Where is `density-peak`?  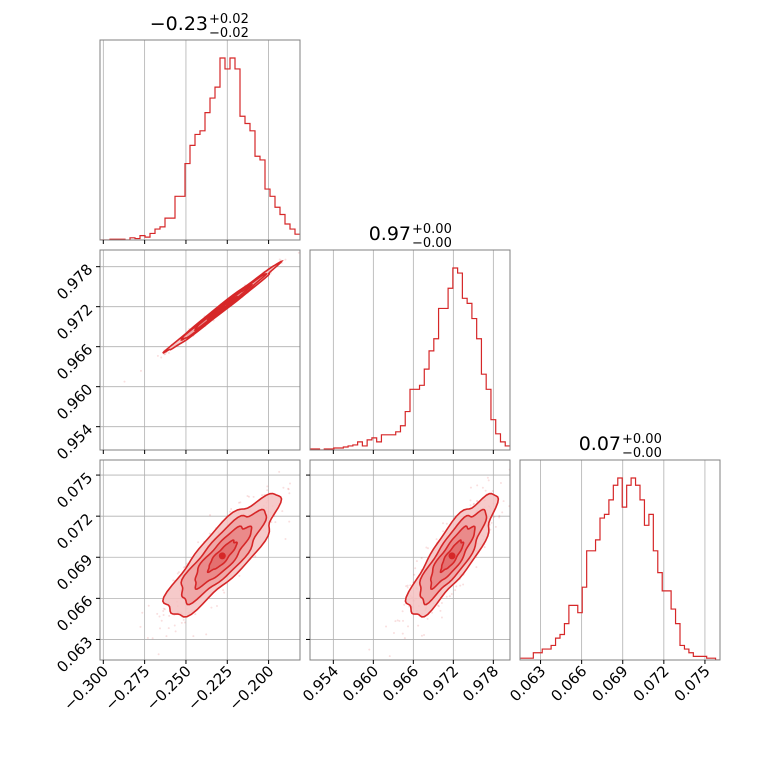 density-peak is located at coordinates (222, 308).